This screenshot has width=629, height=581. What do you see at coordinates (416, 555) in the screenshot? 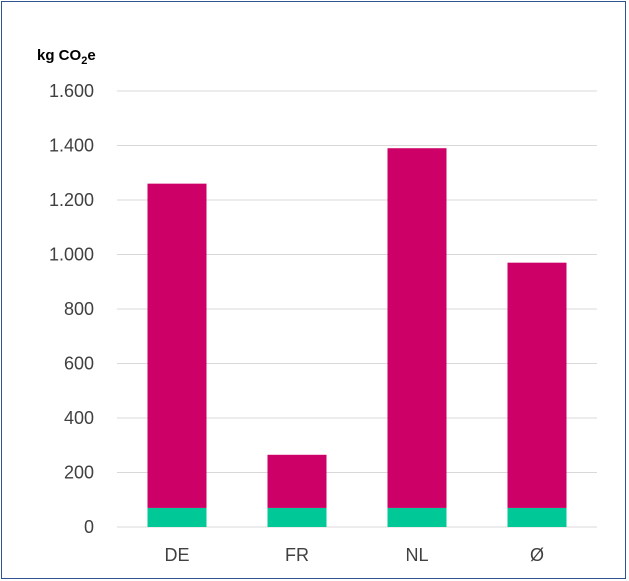
I see `x-tick-label: NL` at bounding box center [416, 555].